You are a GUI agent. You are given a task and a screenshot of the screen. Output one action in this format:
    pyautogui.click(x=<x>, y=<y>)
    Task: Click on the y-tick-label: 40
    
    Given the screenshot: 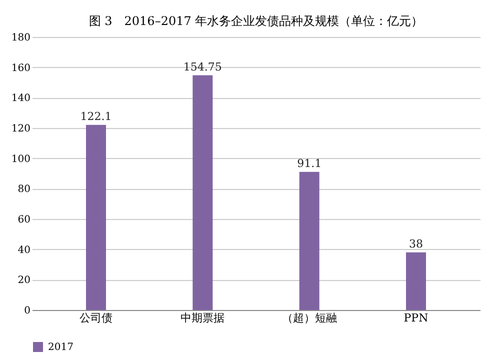 What is the action you would take?
    pyautogui.click(x=24, y=250)
    